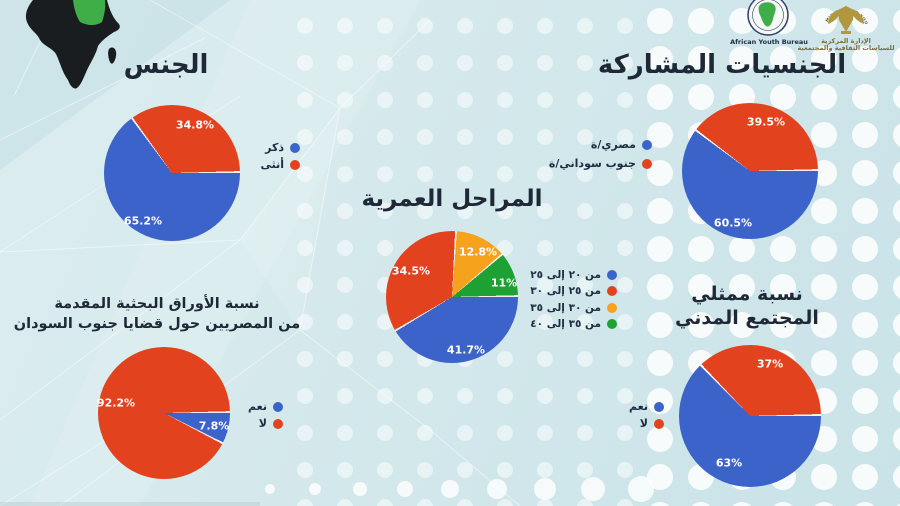 The height and width of the screenshot is (506, 900). Describe the element at coordinates (592, 163) in the screenshot. I see `legend-label: جنوب سوداني/ة` at that location.